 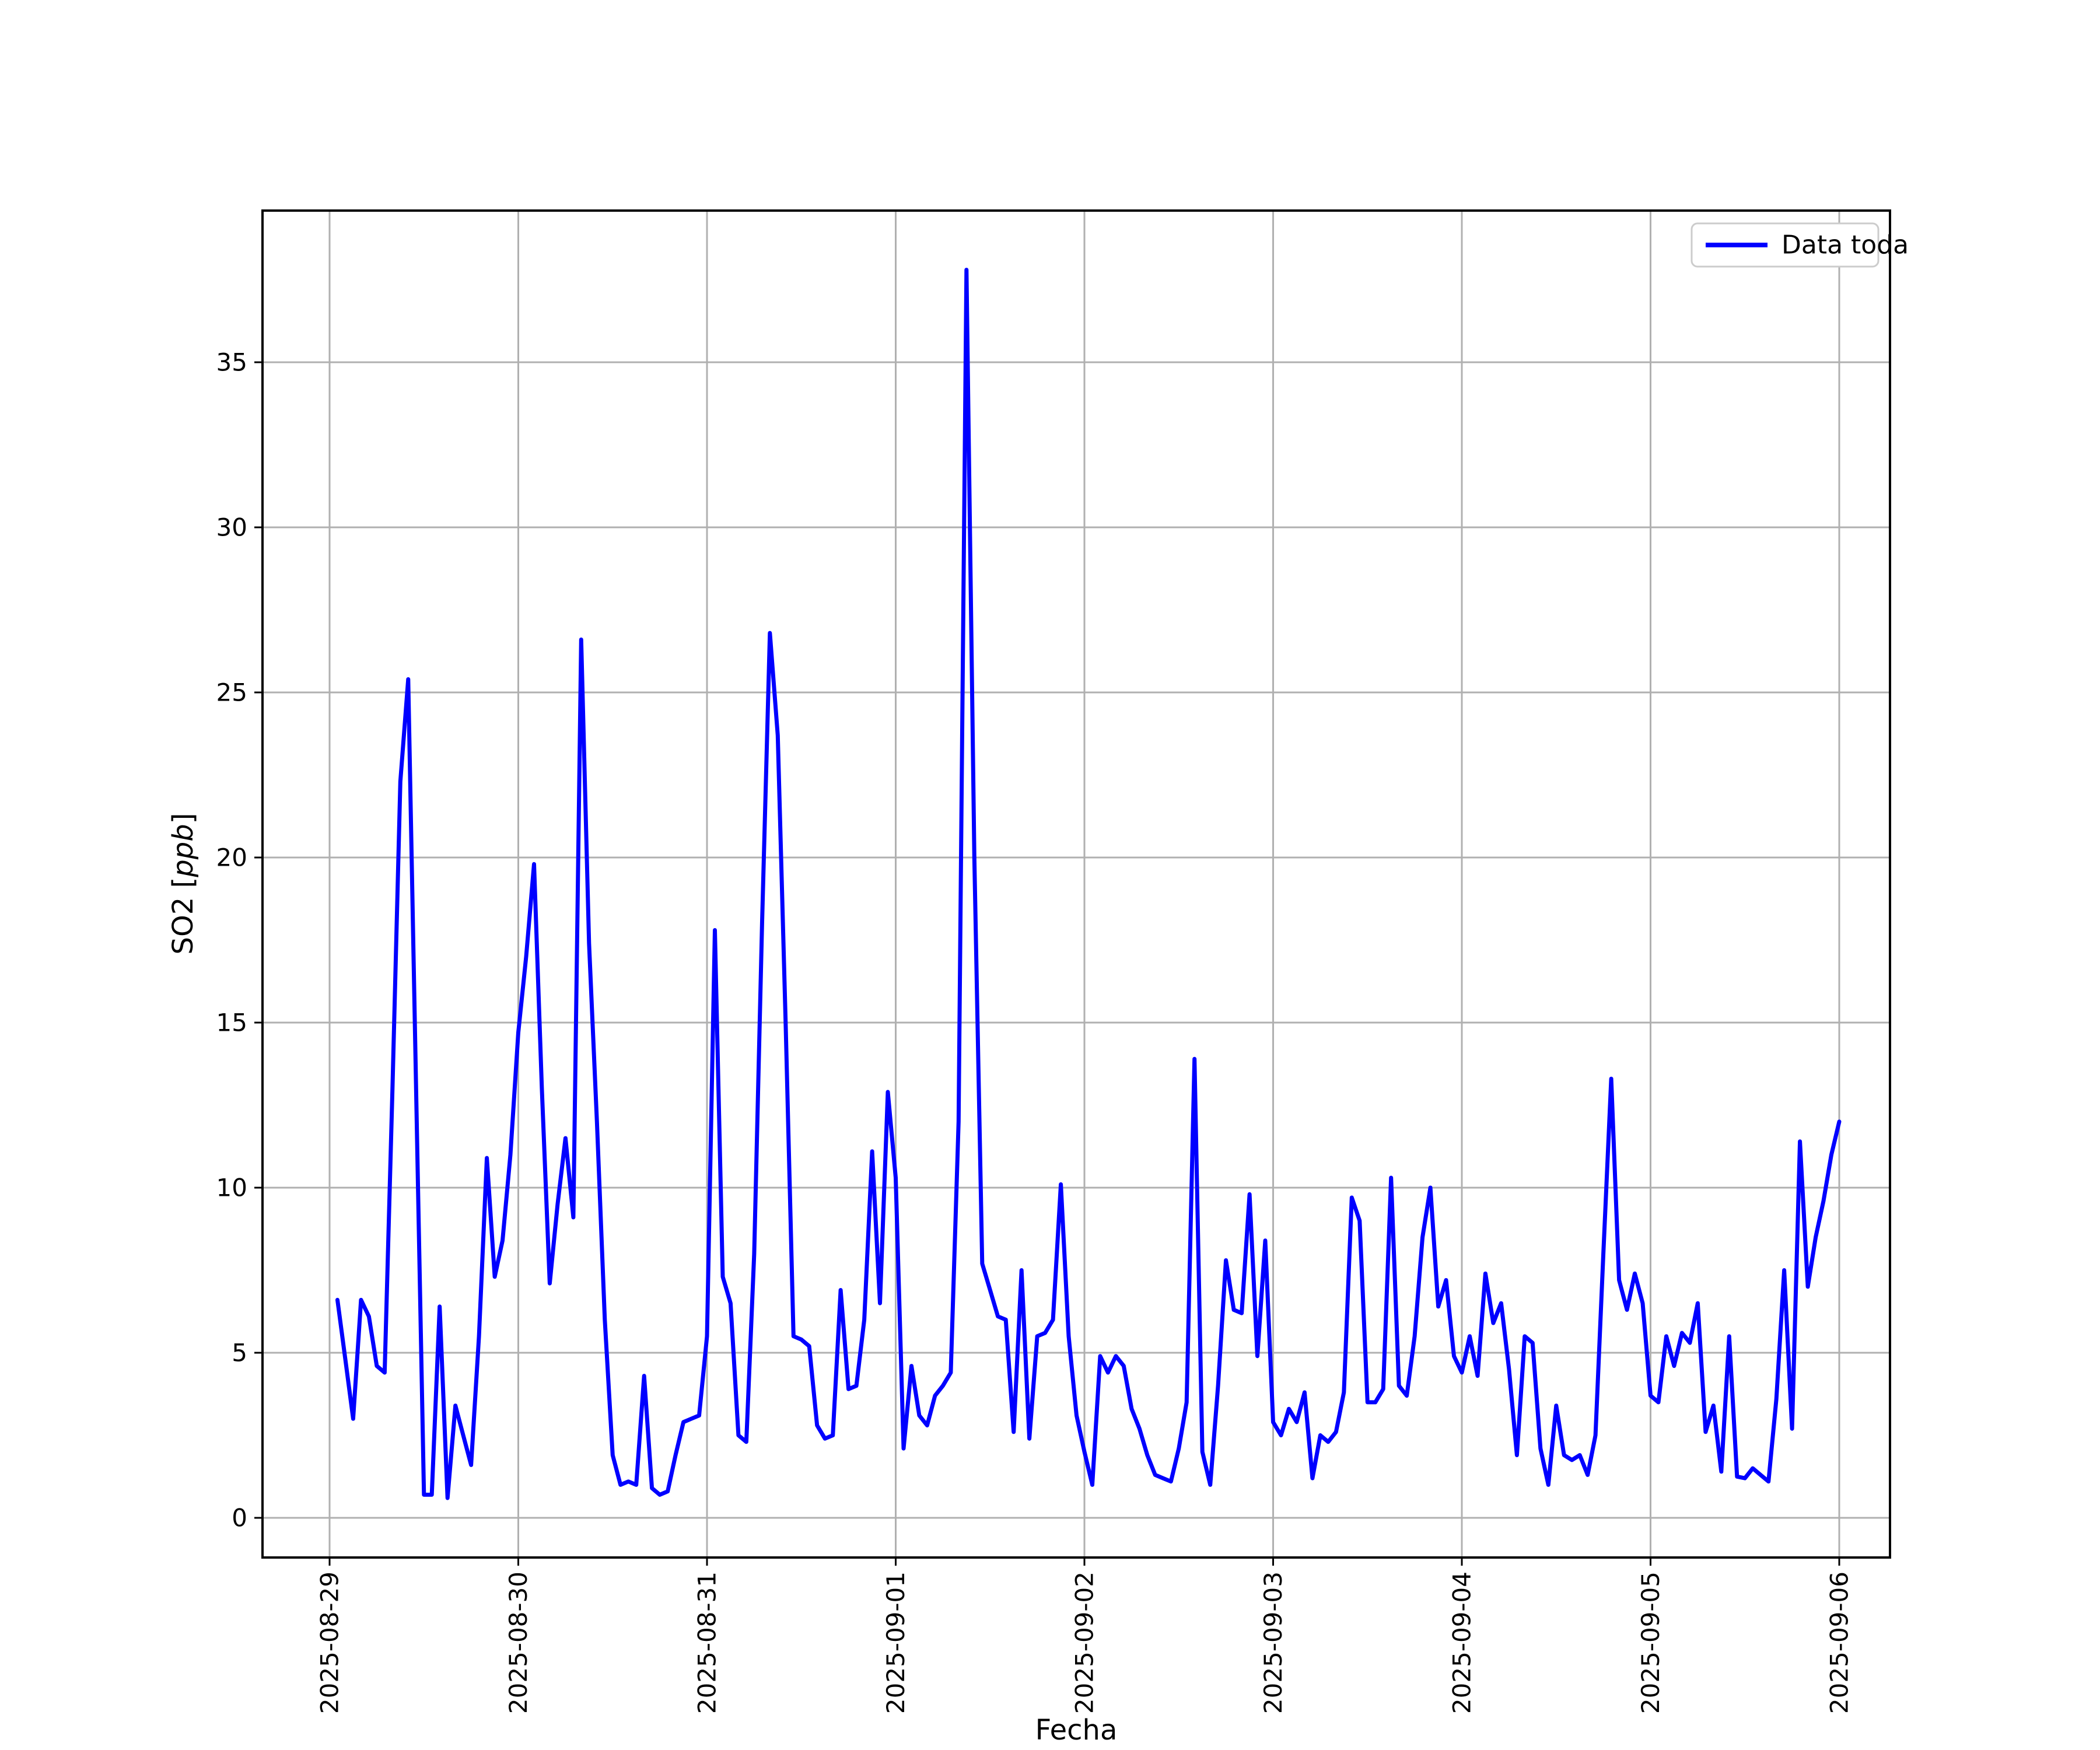 What do you see at coordinates (1839, 1643) in the screenshot?
I see `x-tick-label: 2025-09-06` at bounding box center [1839, 1643].